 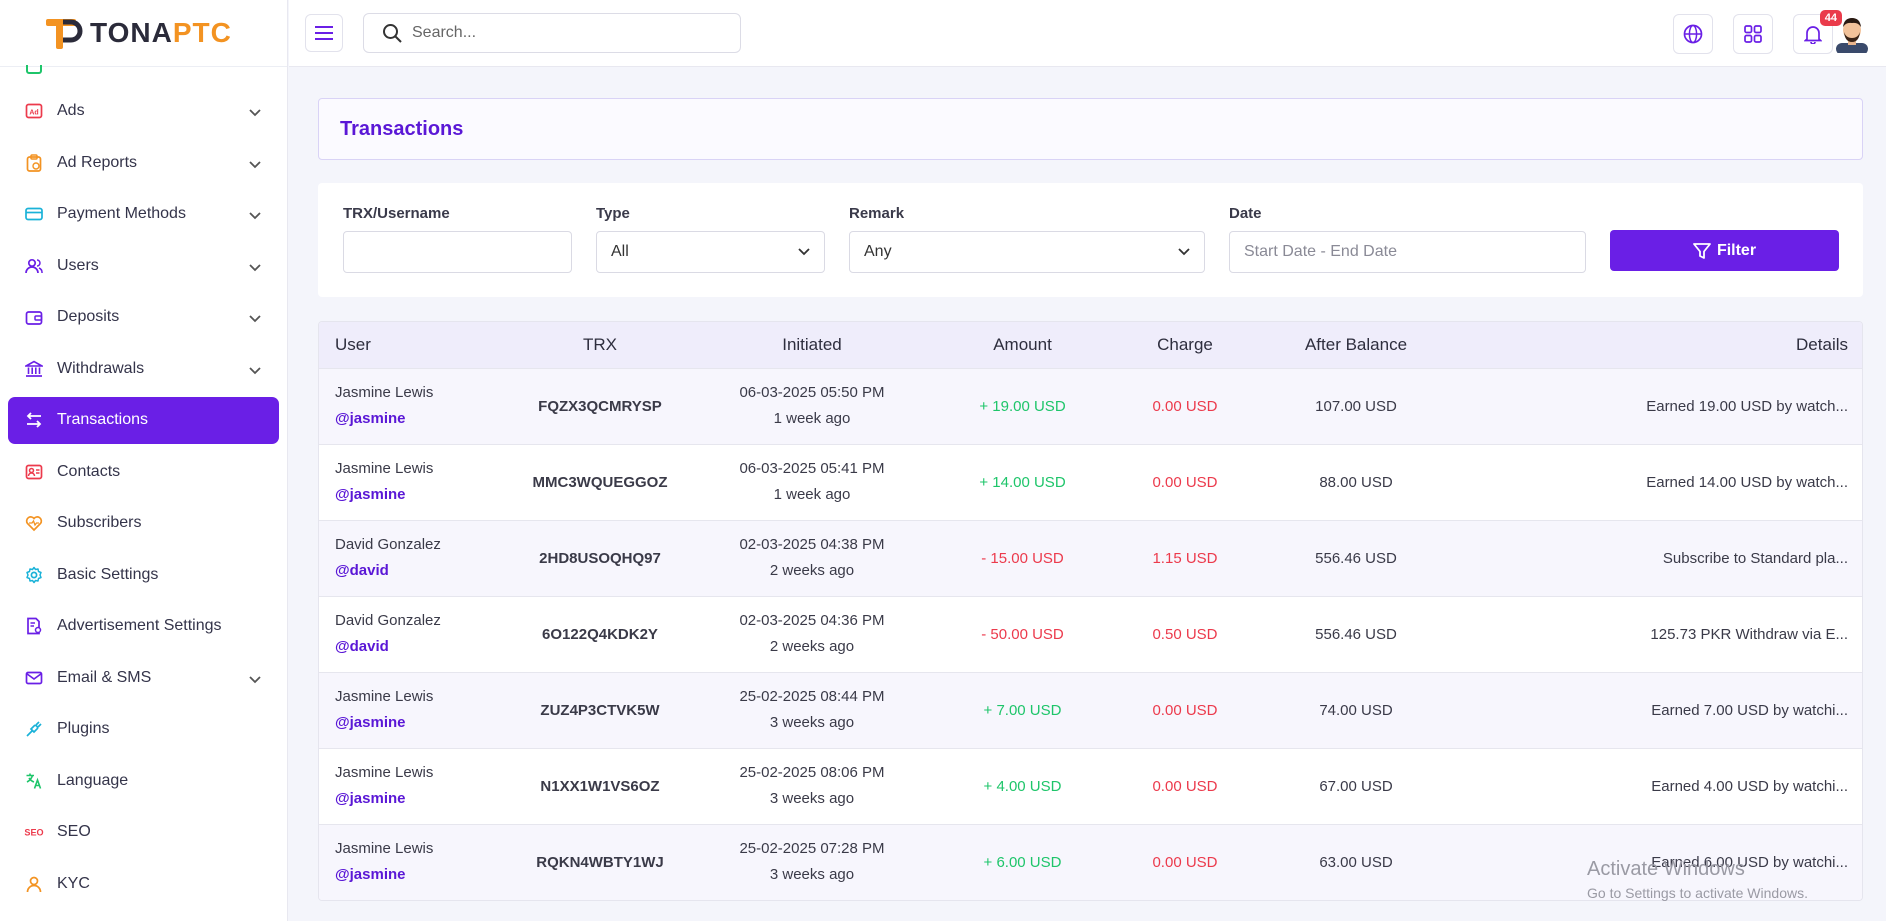 What do you see at coordinates (812, 558) in the screenshot?
I see `initiated-cell: 02-03-2025 04:38 PM 2 weeks ago` at bounding box center [812, 558].